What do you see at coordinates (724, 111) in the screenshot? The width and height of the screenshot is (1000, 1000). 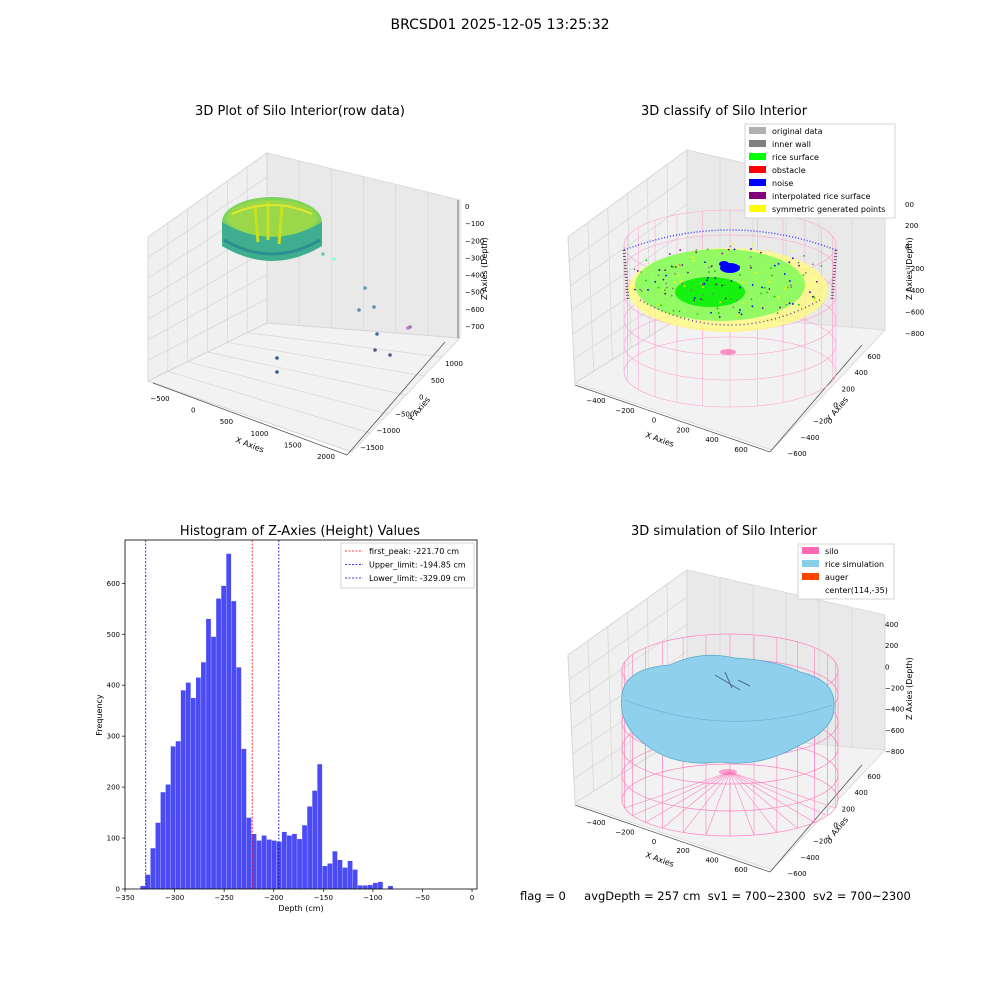 I see `plot2-title: 3D classify of Silo Interior` at bounding box center [724, 111].